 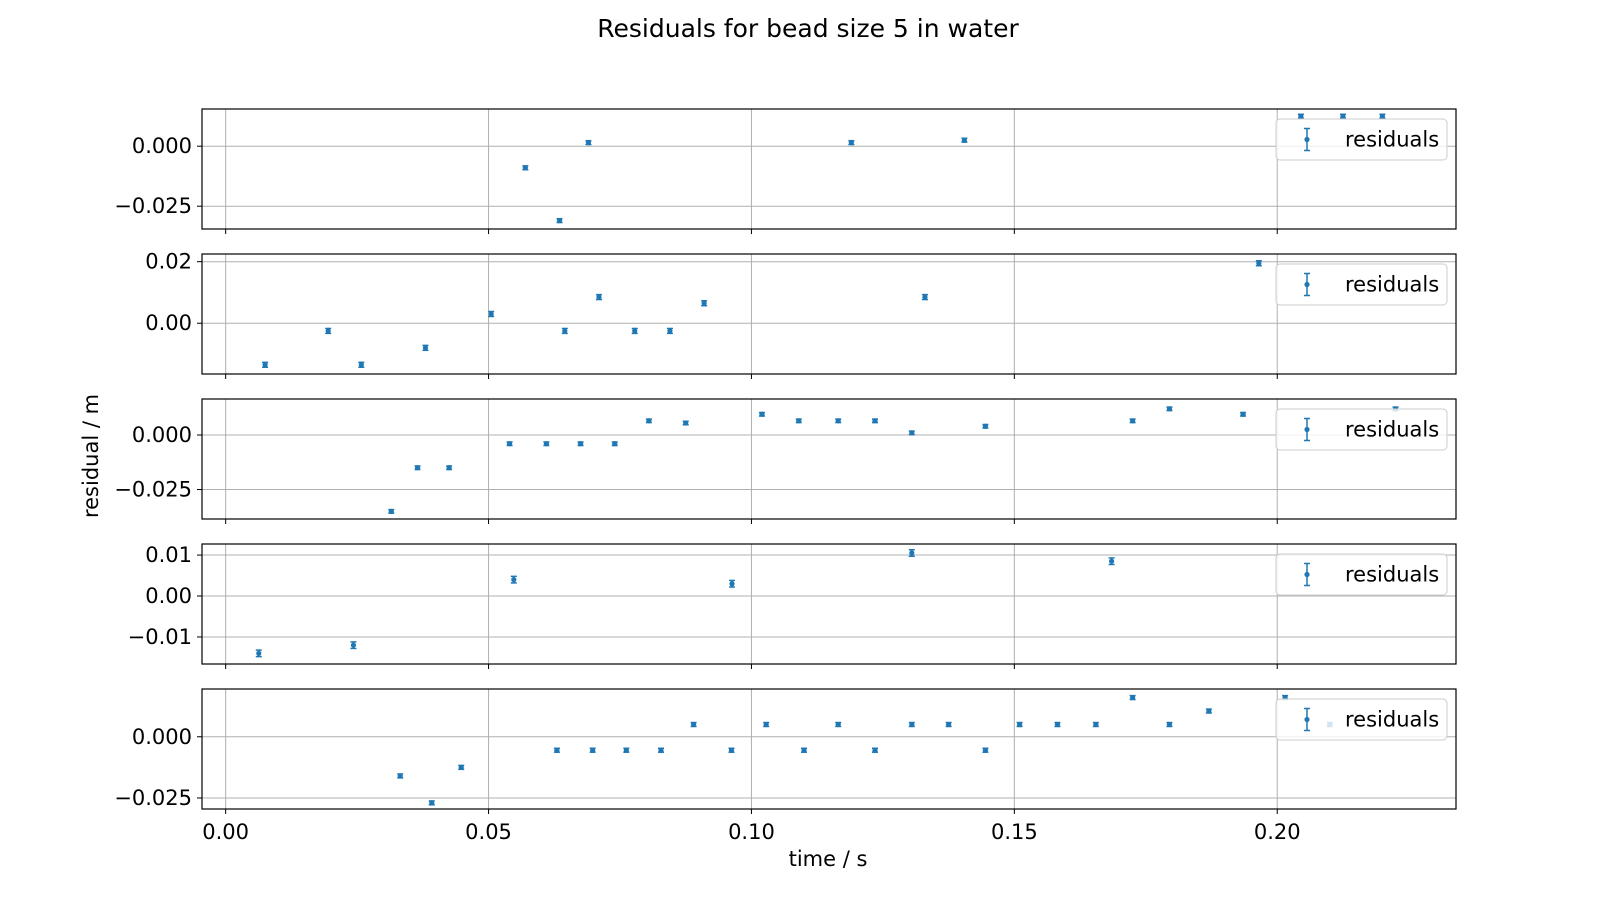 I want to click on subplot-3: 0.000 −0.025 residuals, so click(x=785, y=461).